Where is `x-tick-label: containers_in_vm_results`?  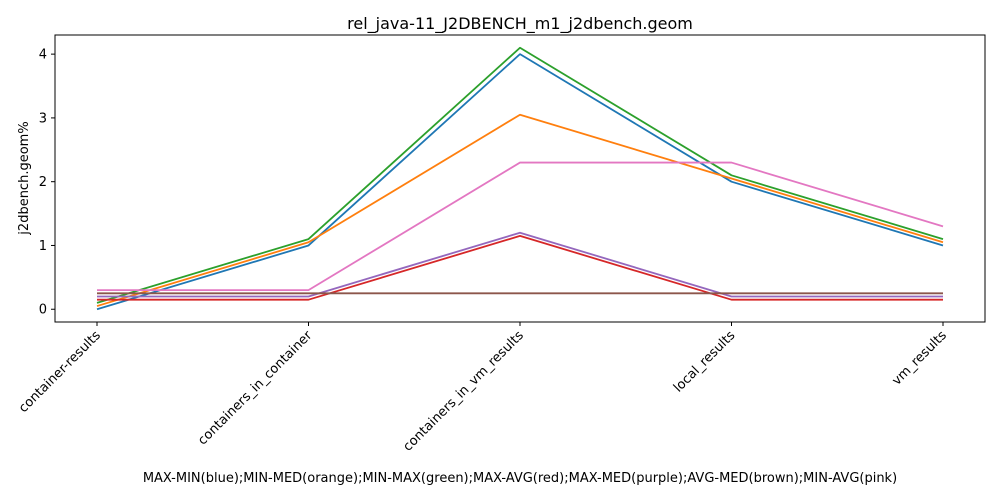
x-tick-label: containers_in_vm_results is located at coordinates (464, 391).